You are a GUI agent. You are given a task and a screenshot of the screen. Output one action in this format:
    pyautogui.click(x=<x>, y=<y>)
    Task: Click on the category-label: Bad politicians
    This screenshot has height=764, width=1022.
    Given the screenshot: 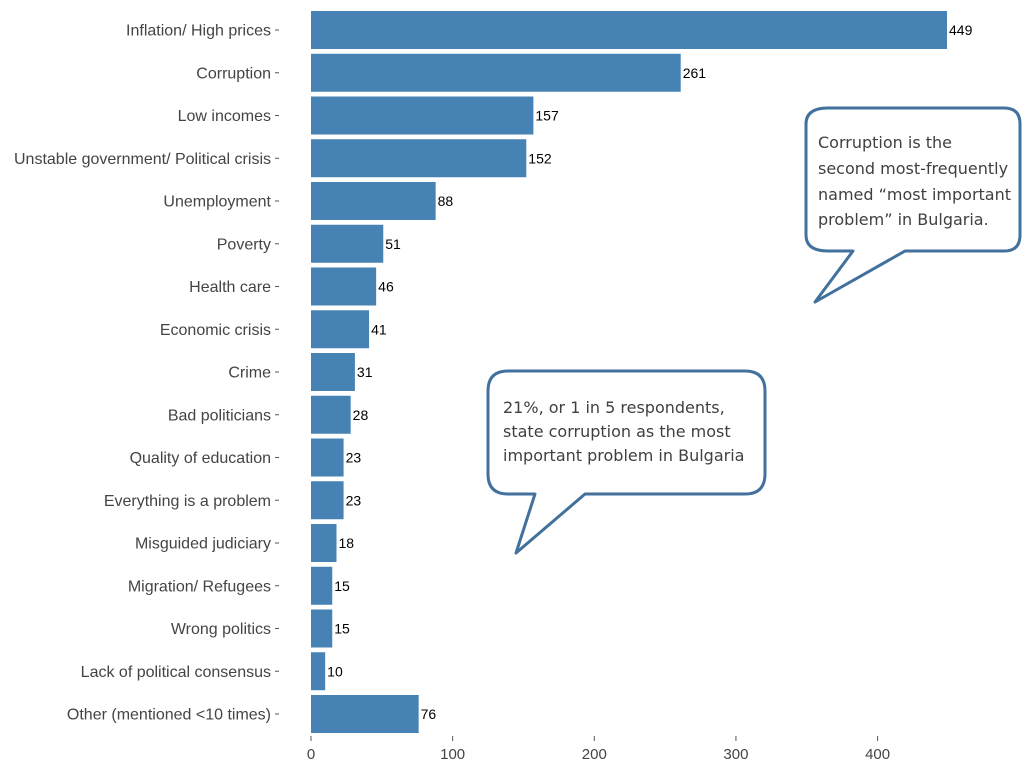 What is the action you would take?
    pyautogui.click(x=219, y=415)
    